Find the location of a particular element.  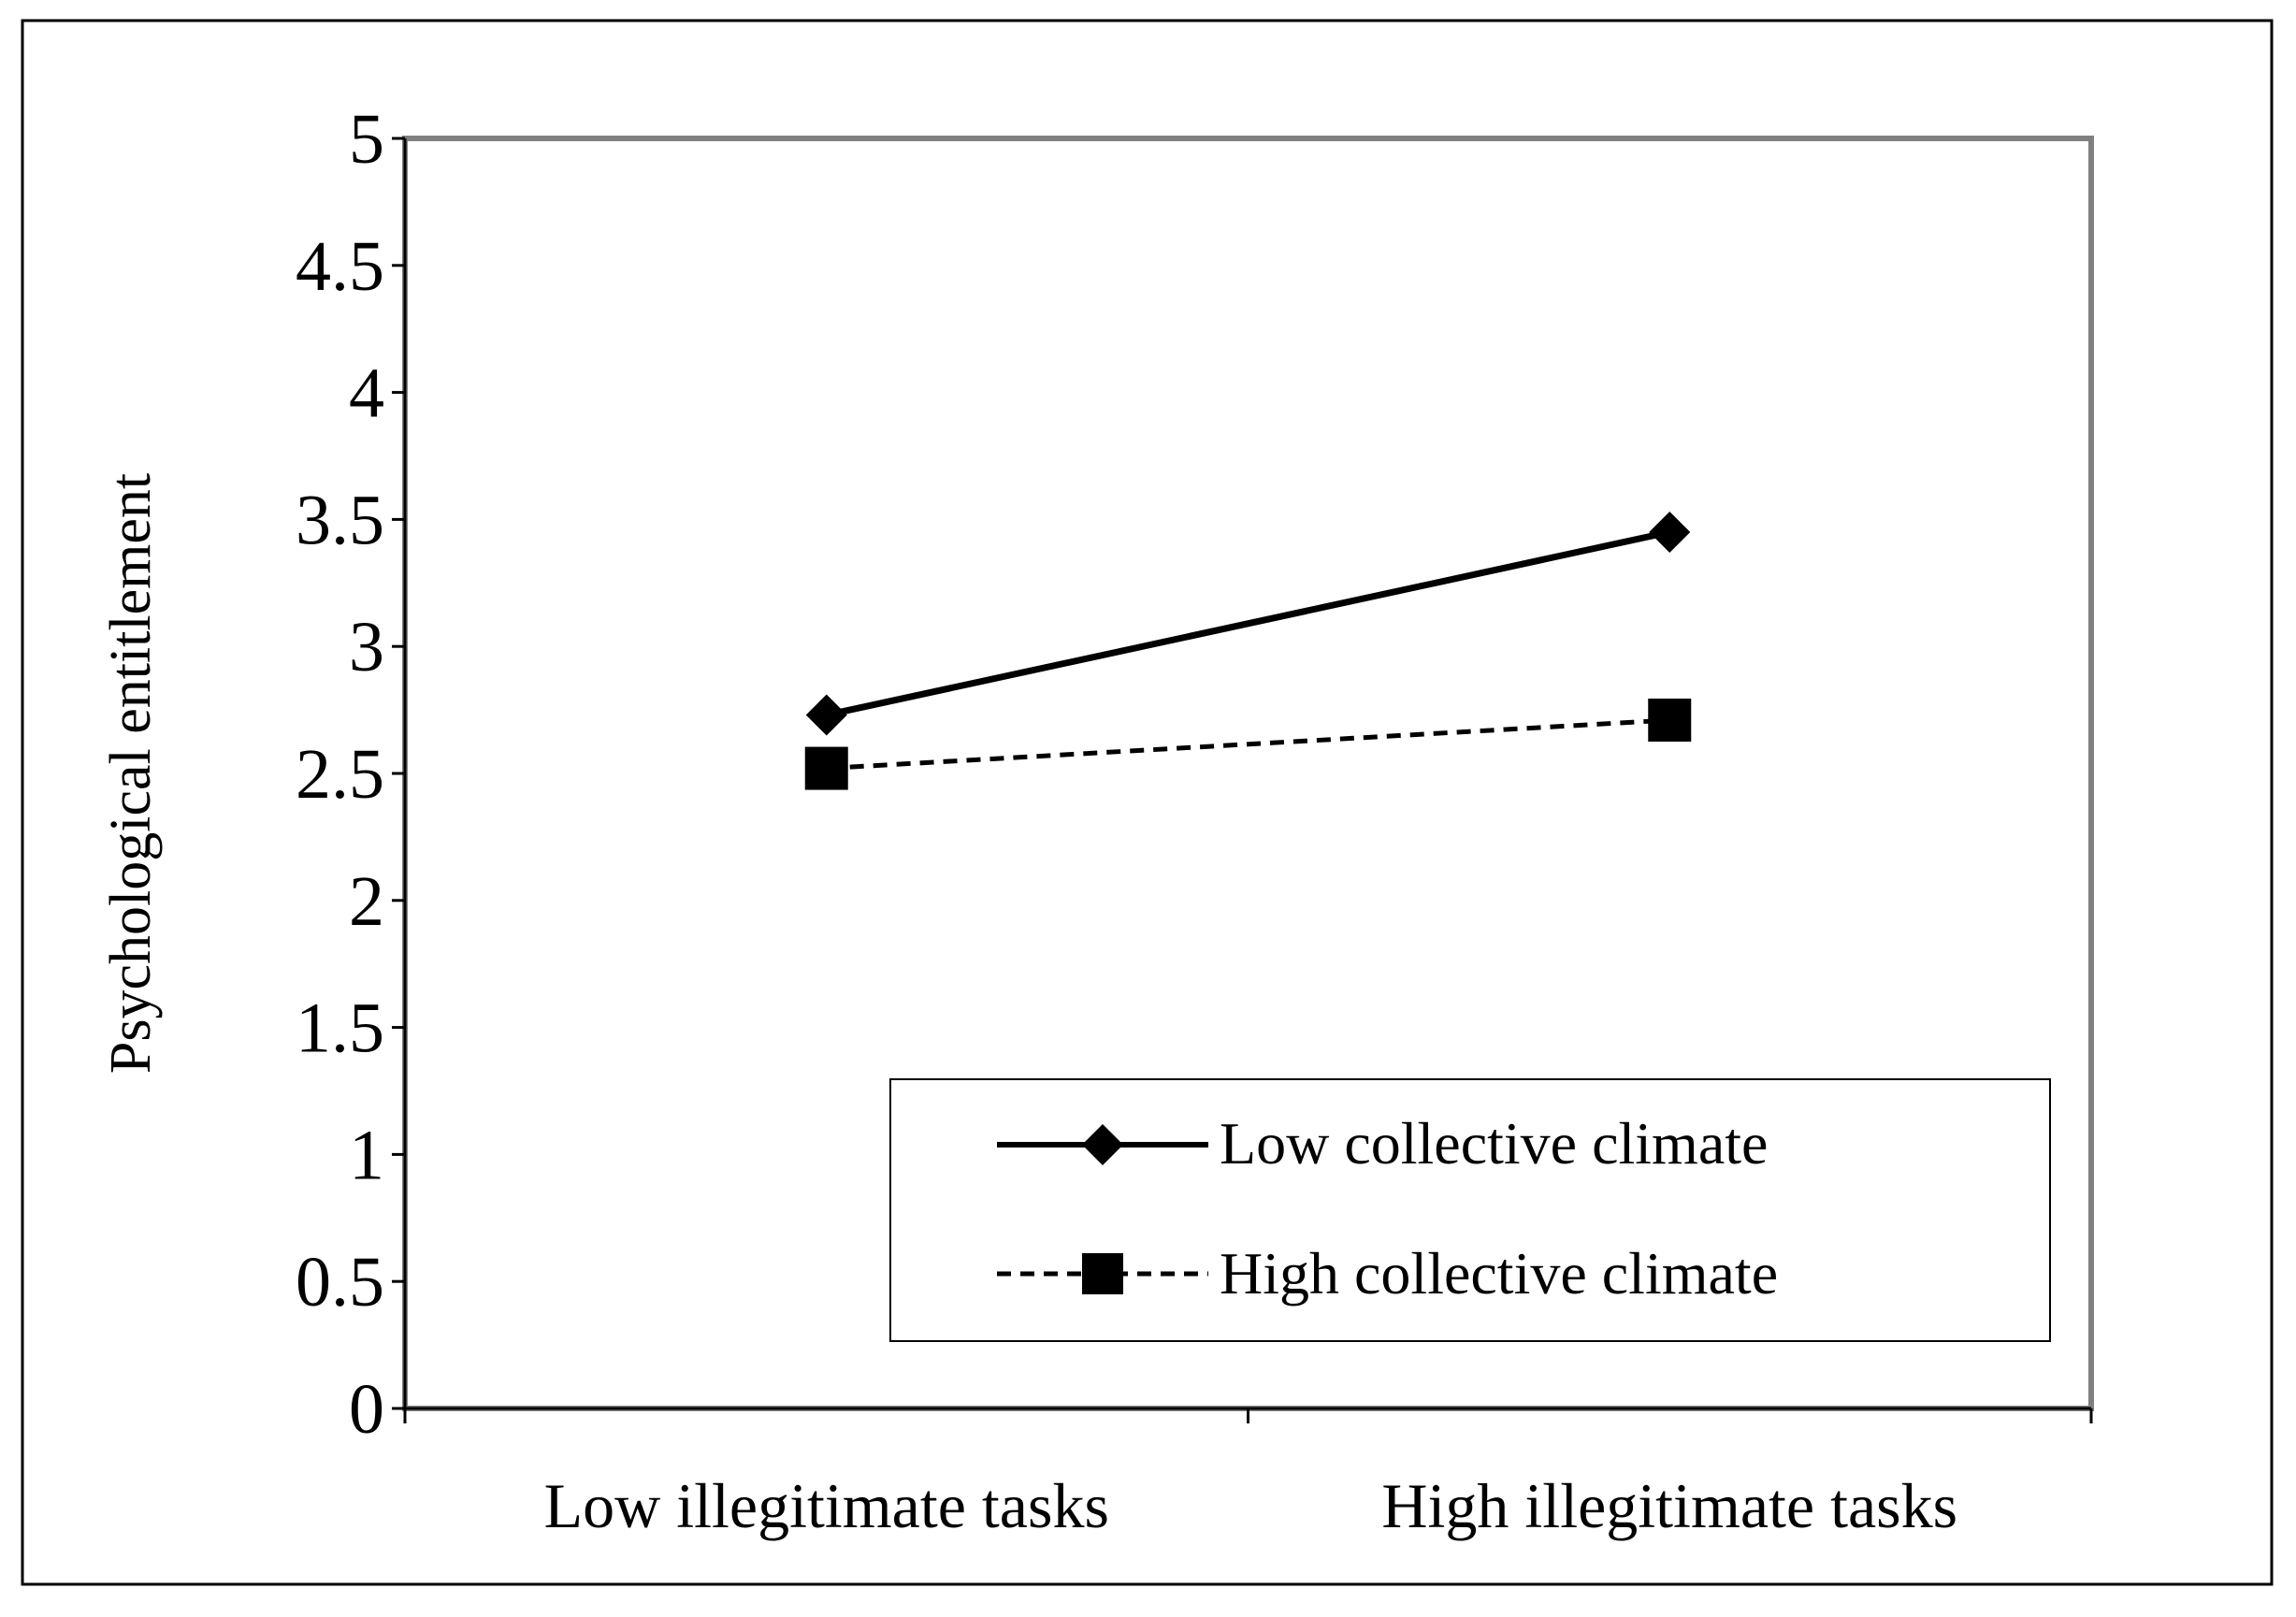

series-layer is located at coordinates (1248, 651).